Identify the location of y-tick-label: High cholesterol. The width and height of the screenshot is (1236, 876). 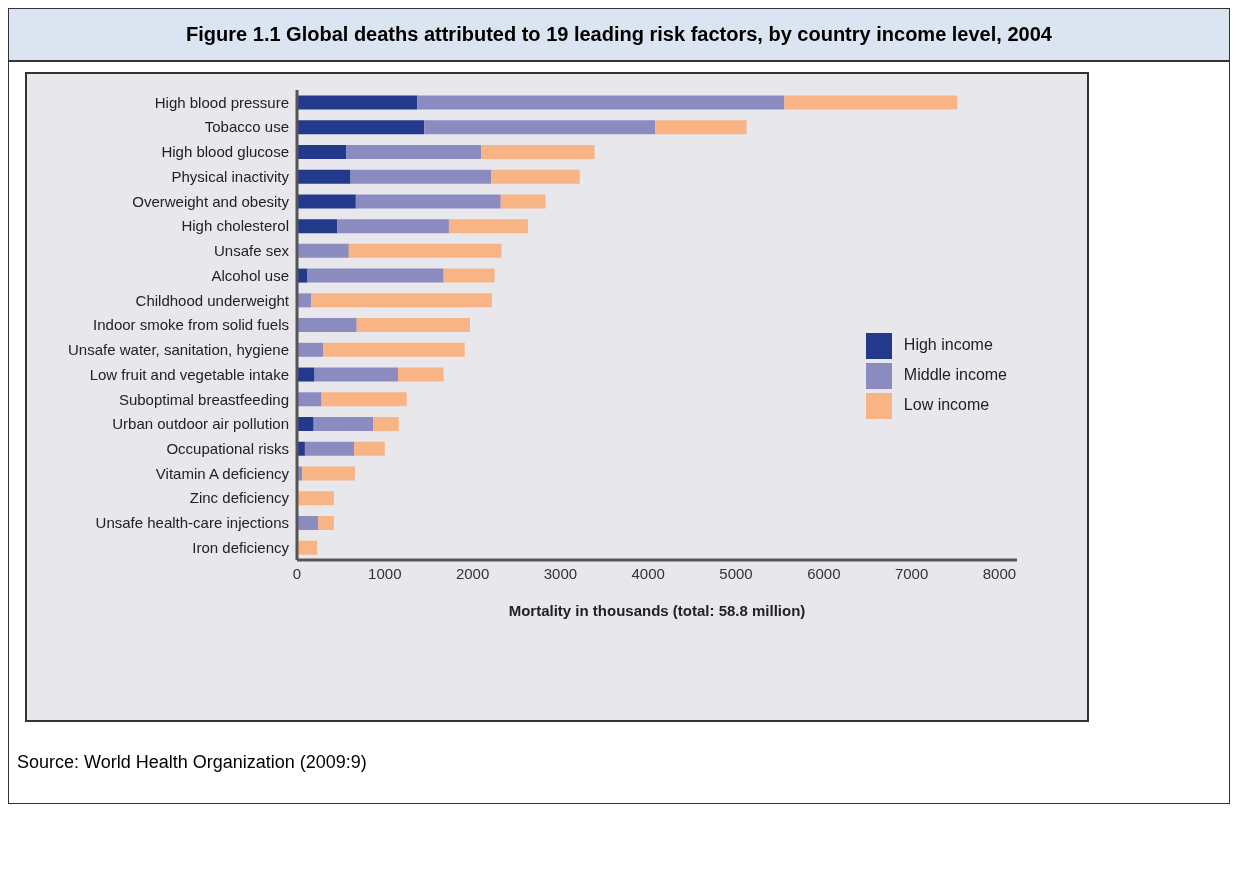
(235, 226).